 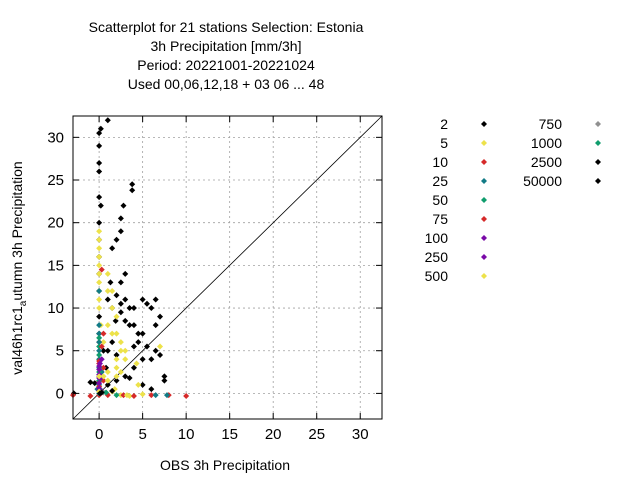 I want to click on y-tick-label: 25, so click(x=55, y=180).